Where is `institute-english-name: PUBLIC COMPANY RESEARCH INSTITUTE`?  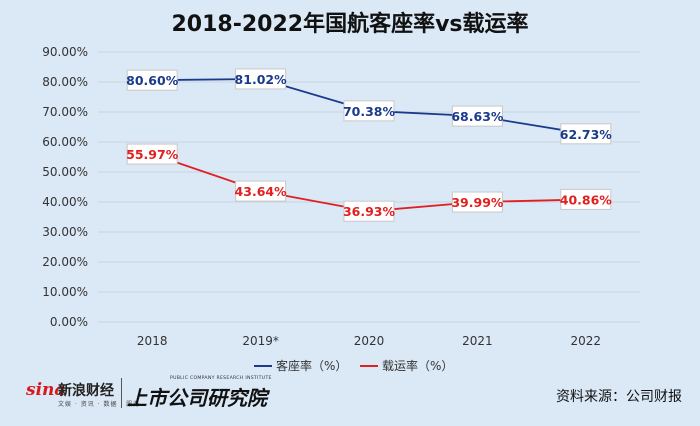 institute-english-name: PUBLIC COMPANY RESEARCH INSTITUTE is located at coordinates (221, 378).